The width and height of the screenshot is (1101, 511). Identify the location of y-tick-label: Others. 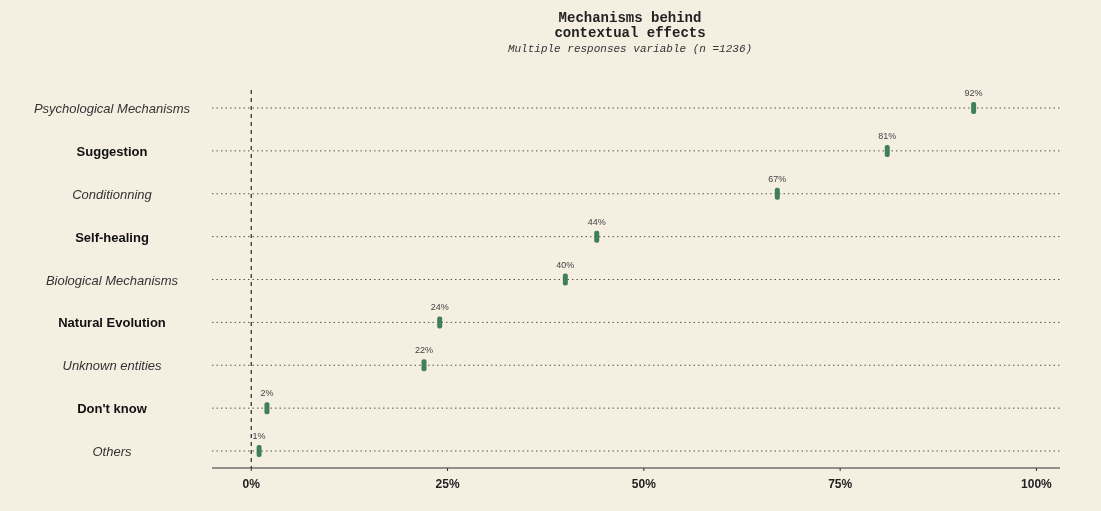
(112, 451).